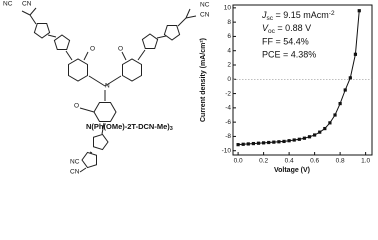 This screenshot has height=240, width=378. I want to click on y-tick-label: 6, so click(229, 36).